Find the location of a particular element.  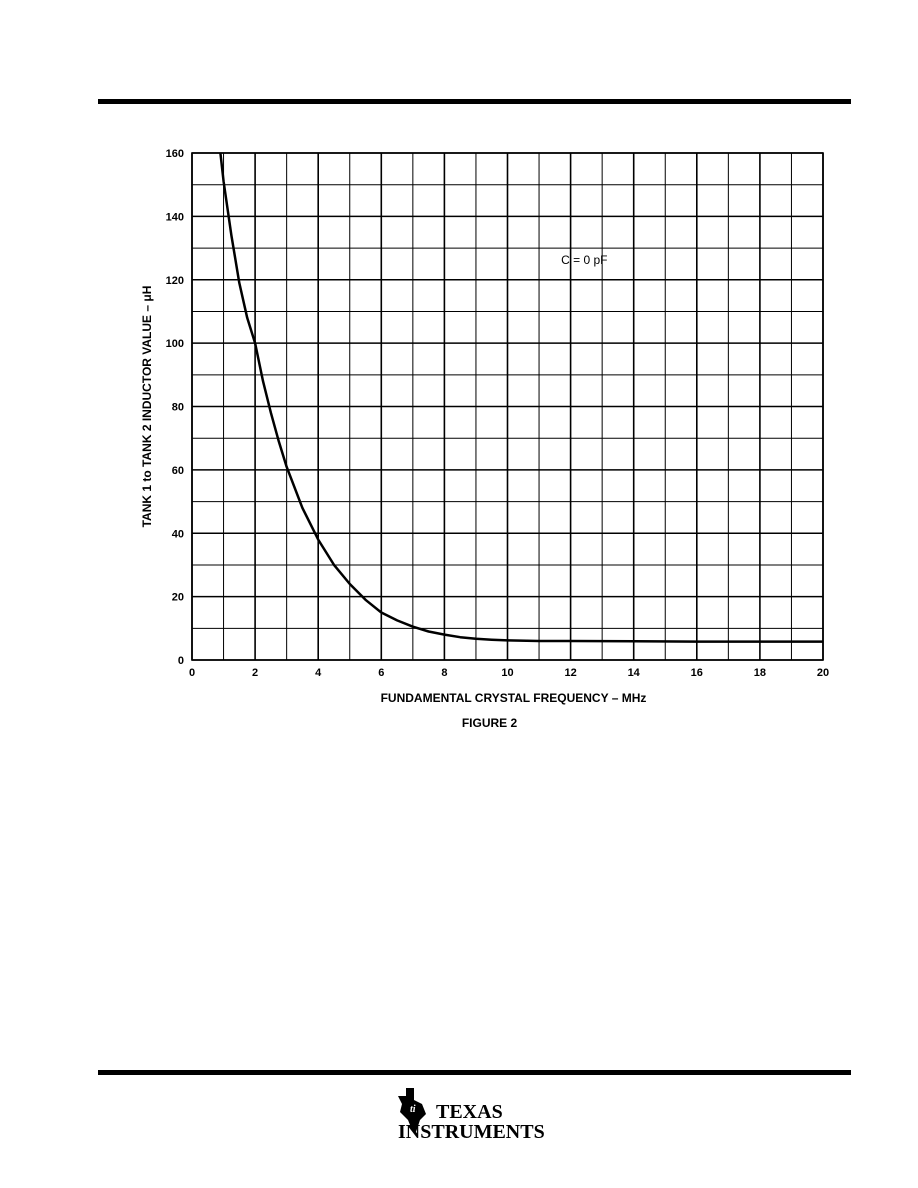

y-tick-label: 100 is located at coordinates (175, 344).